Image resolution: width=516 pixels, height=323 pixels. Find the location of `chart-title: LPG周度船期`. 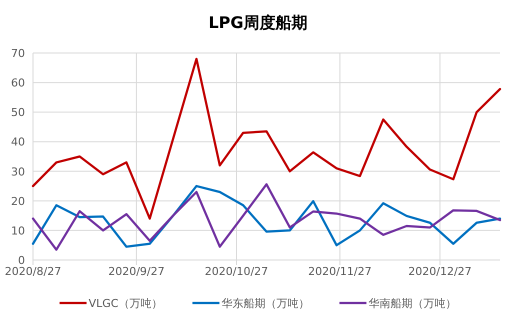

chart-title: LPG周度船期 is located at coordinates (258, 22).